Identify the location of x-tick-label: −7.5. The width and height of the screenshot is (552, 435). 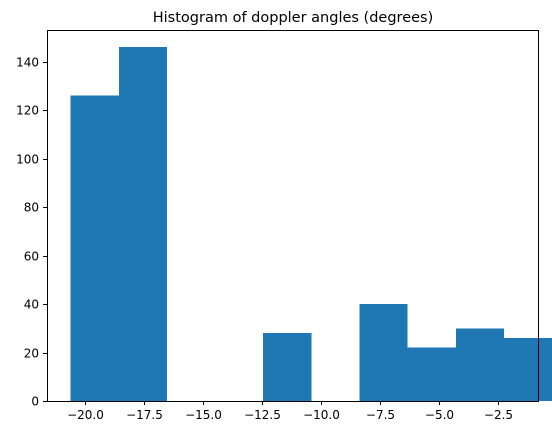
(380, 415).